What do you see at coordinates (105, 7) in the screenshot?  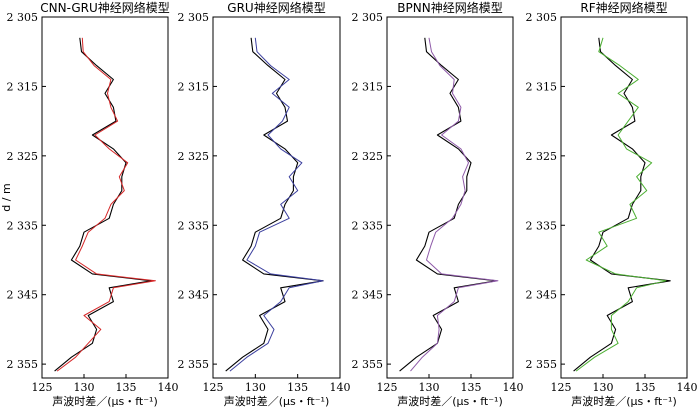 I see `panel-title: CNN-GRU神经网络模型` at bounding box center [105, 7].